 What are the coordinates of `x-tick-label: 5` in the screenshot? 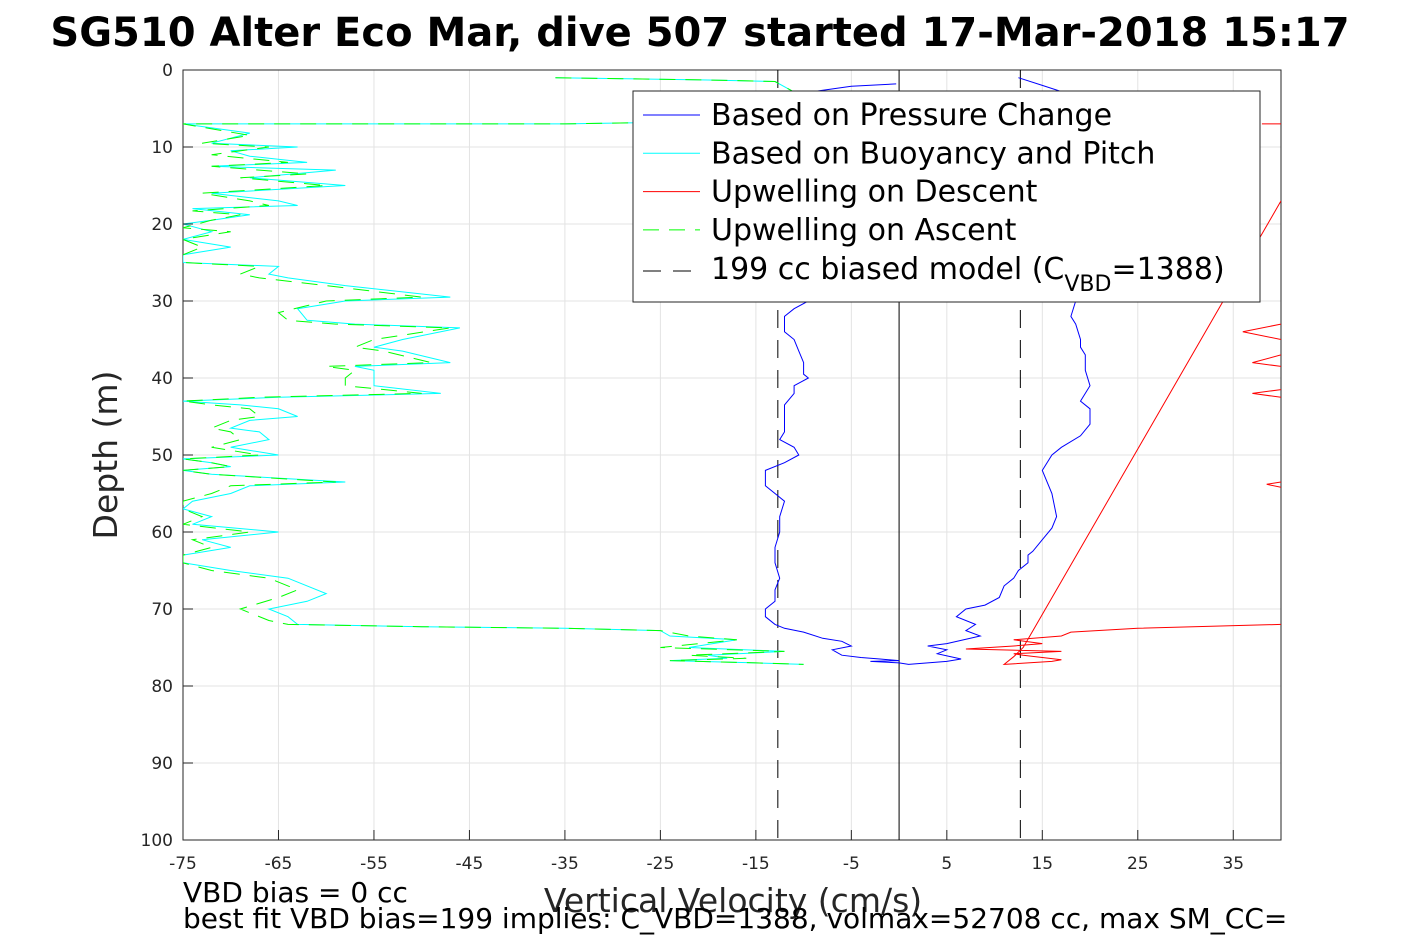 It's located at (946, 864).